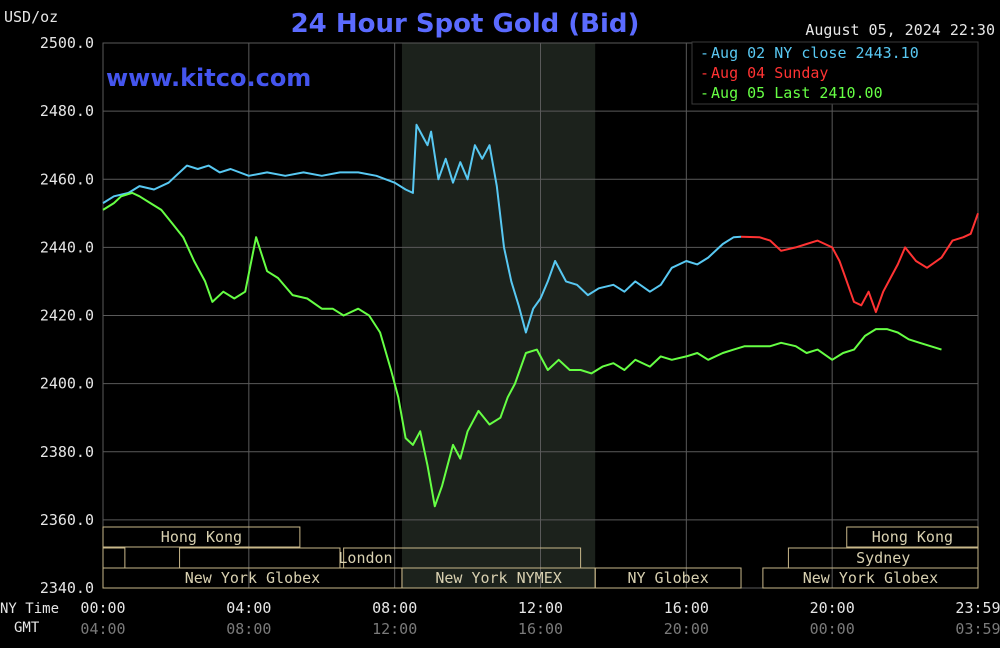  I want to click on x-tick-label-ny: 08:00, so click(394, 608).